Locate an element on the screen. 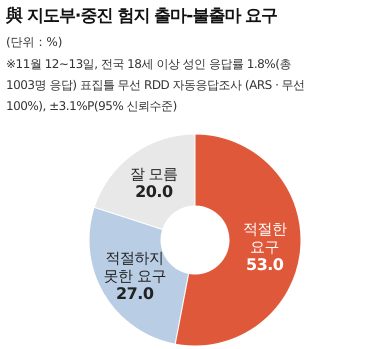  data-label: 20.0 is located at coordinates (154, 192).